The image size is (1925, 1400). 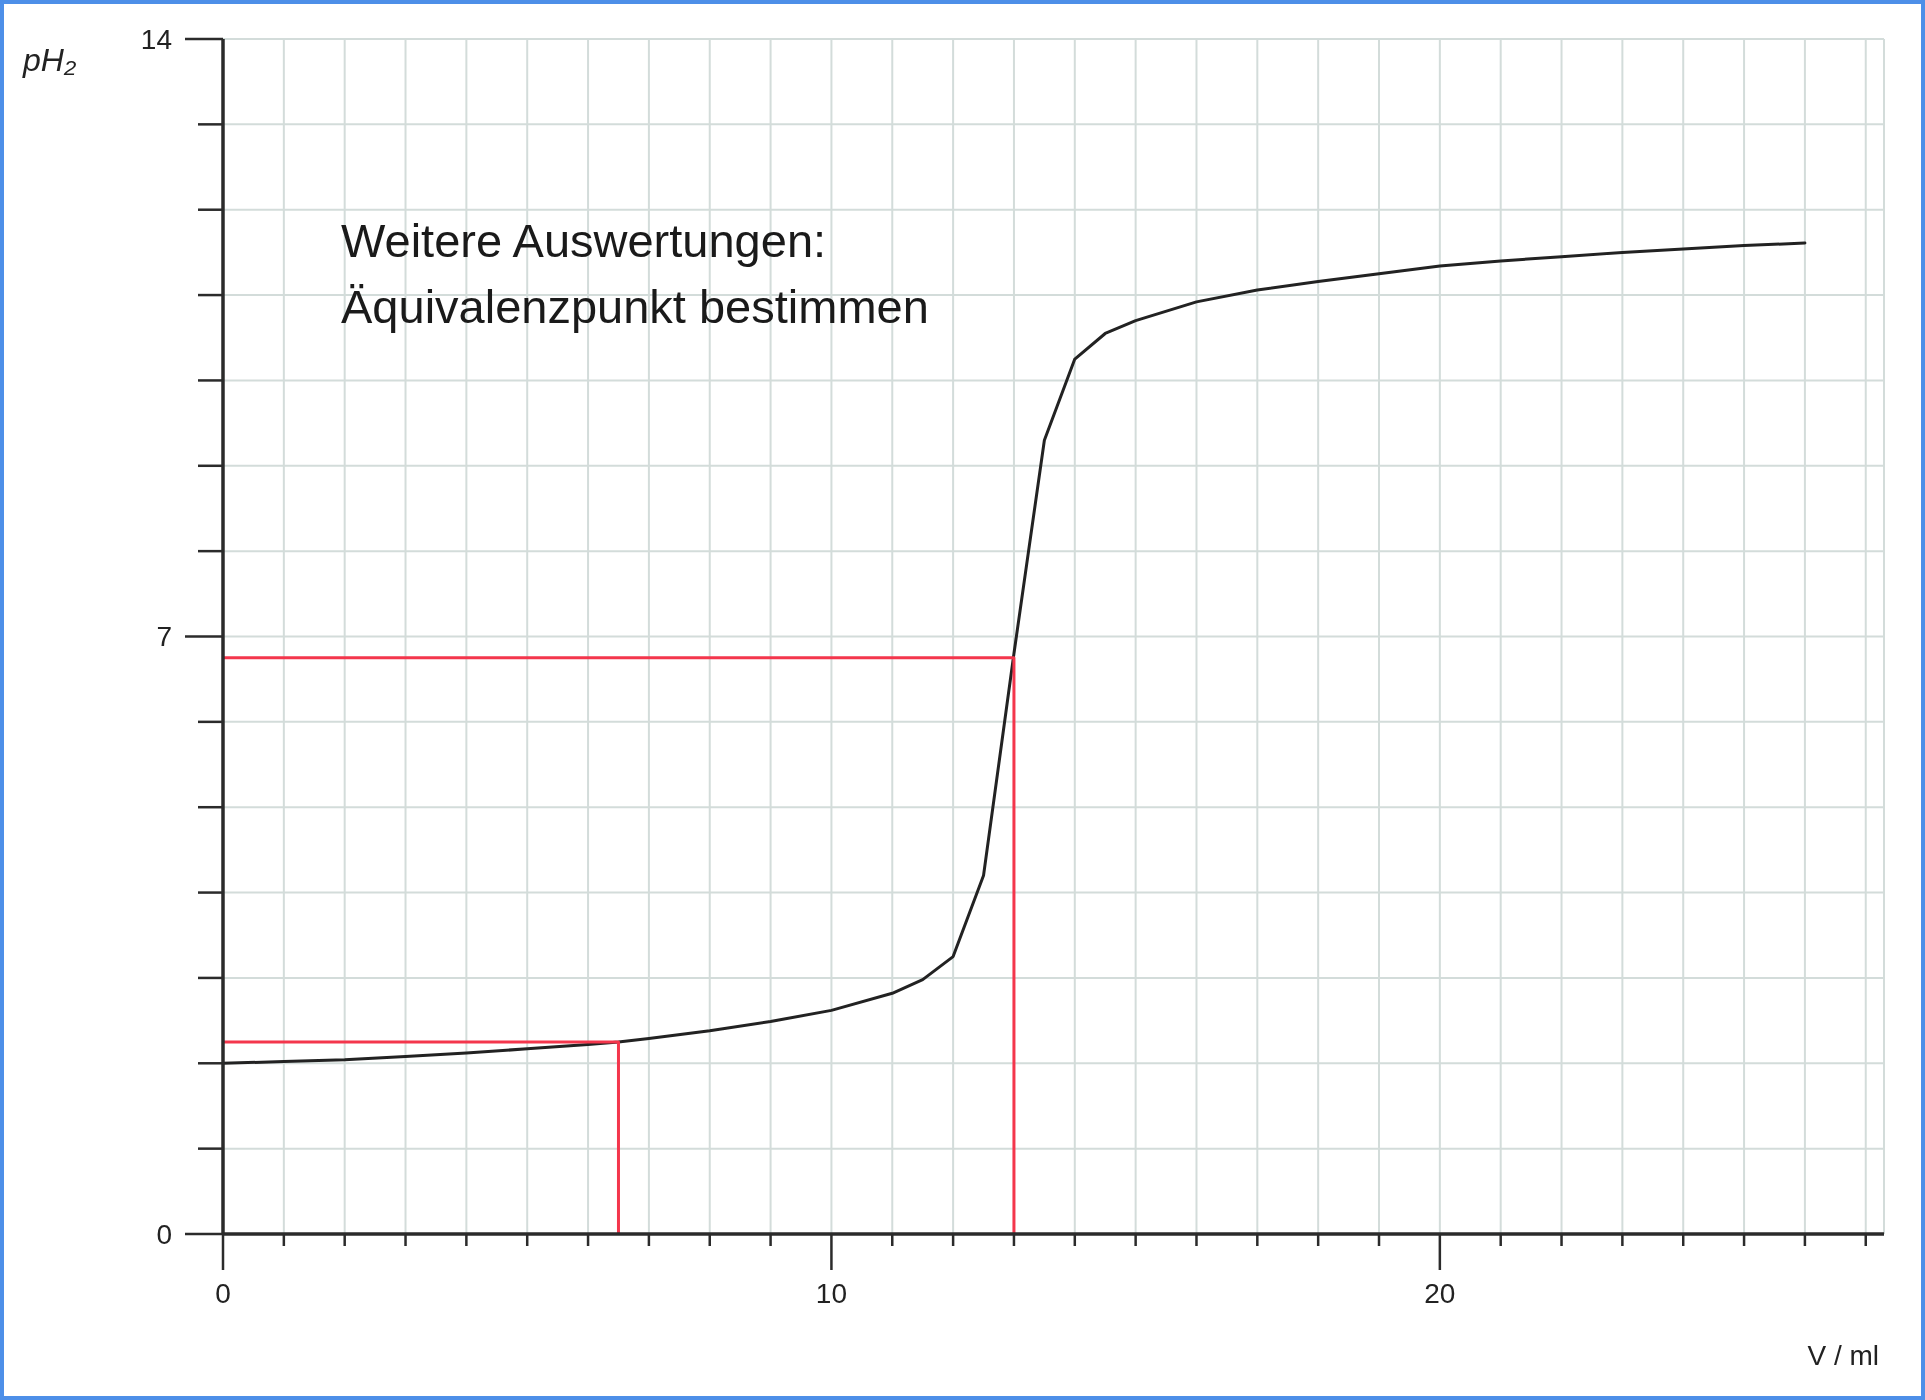 What do you see at coordinates (223, 1293) in the screenshot?
I see `x-tick-label: 0` at bounding box center [223, 1293].